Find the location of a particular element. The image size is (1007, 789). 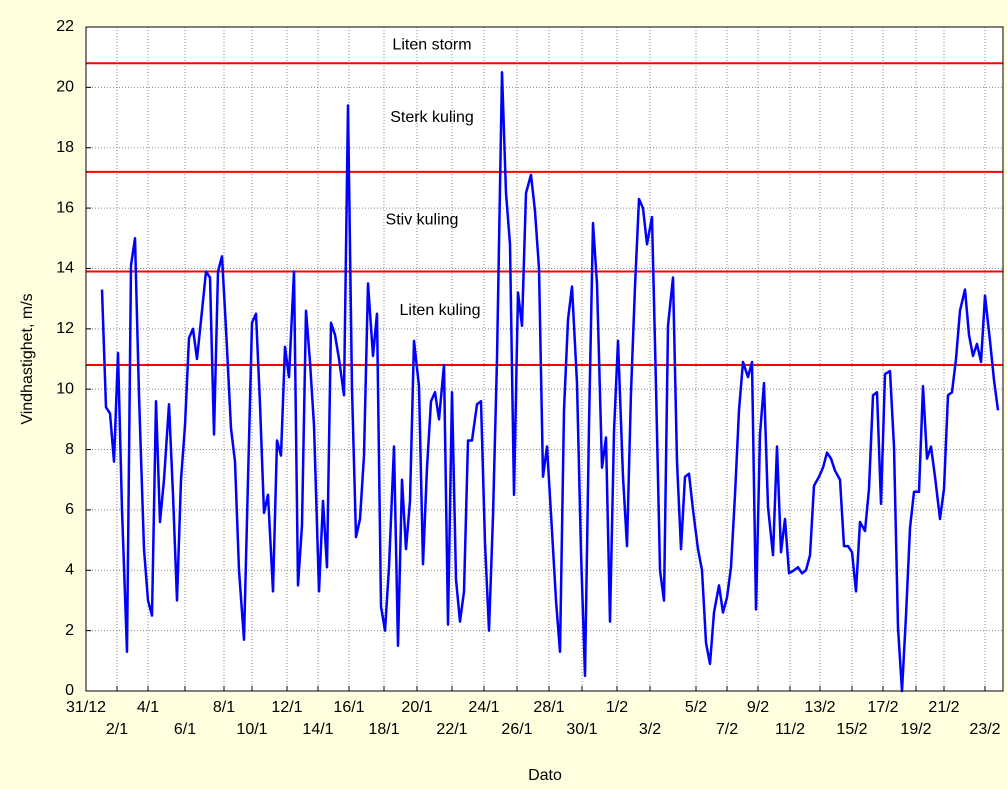

x-tick-label: 1/2 is located at coordinates (617, 707).